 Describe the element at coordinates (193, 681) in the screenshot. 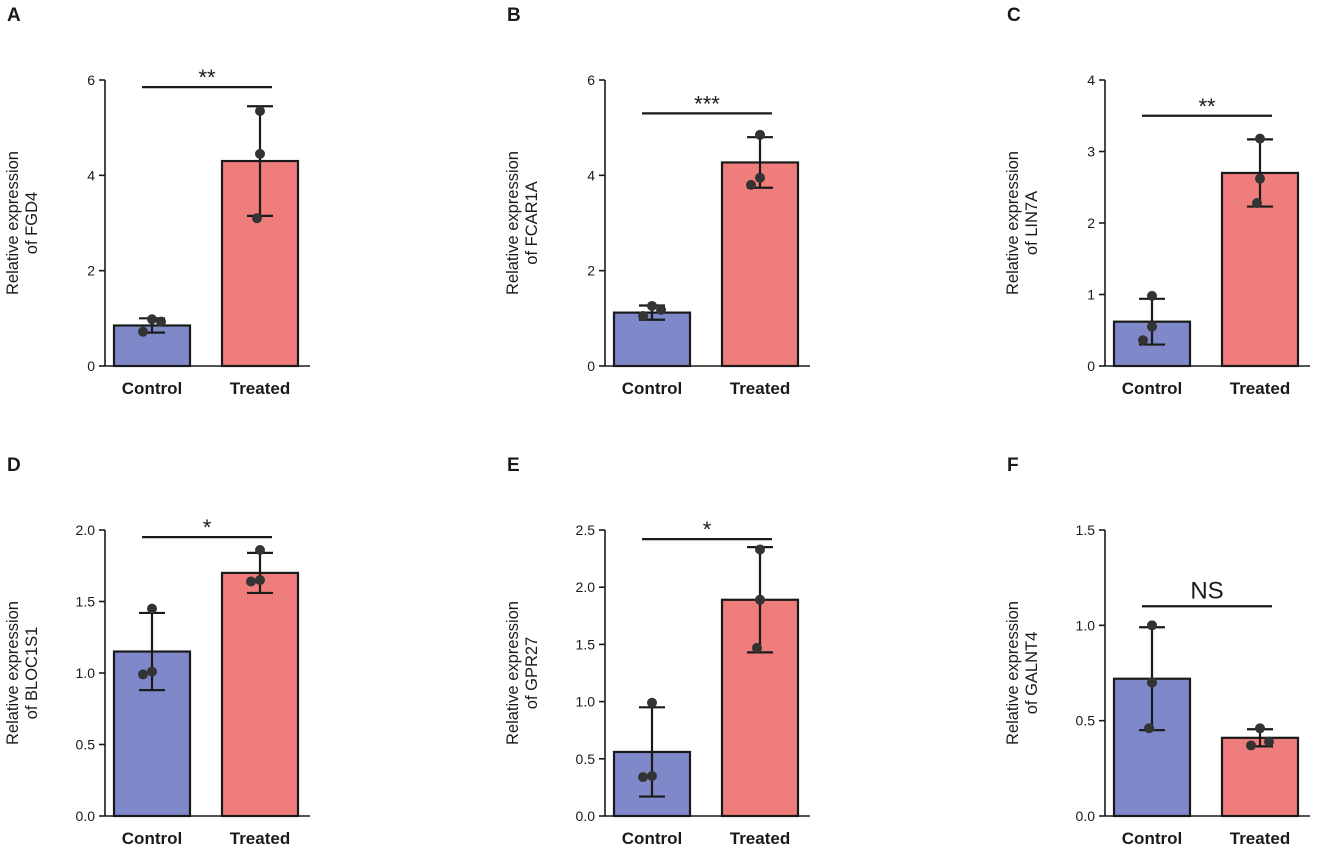

I see `chart-svg: 0.0 0.5 1.0 1.5 2.0 Control Treated *` at that location.